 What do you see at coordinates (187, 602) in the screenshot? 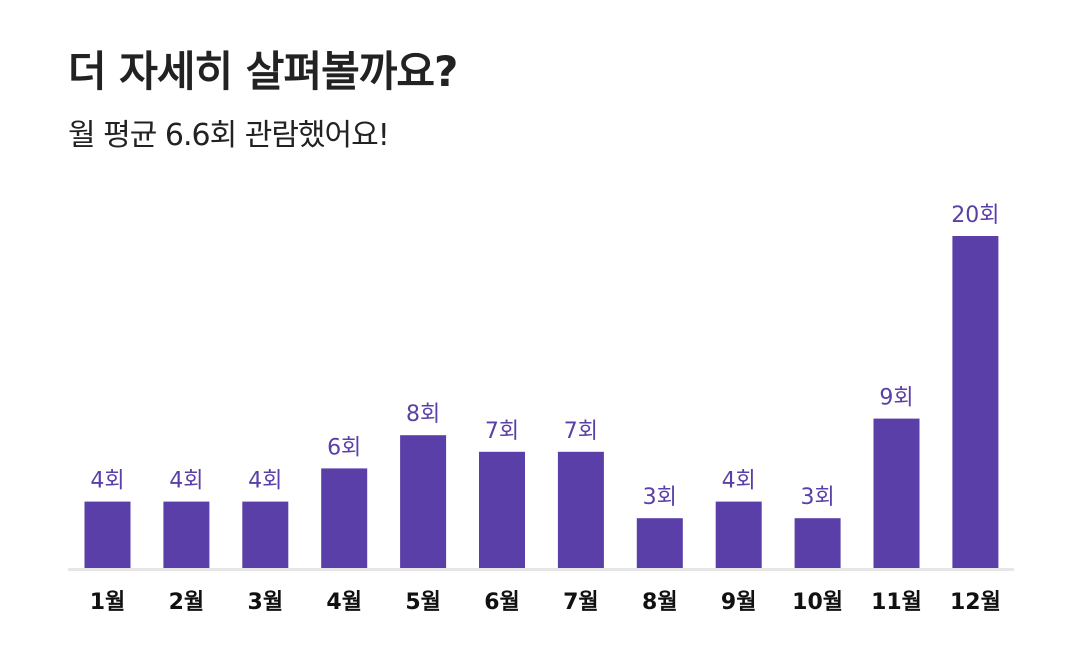
I see `tick-label-2: 2월` at bounding box center [187, 602].